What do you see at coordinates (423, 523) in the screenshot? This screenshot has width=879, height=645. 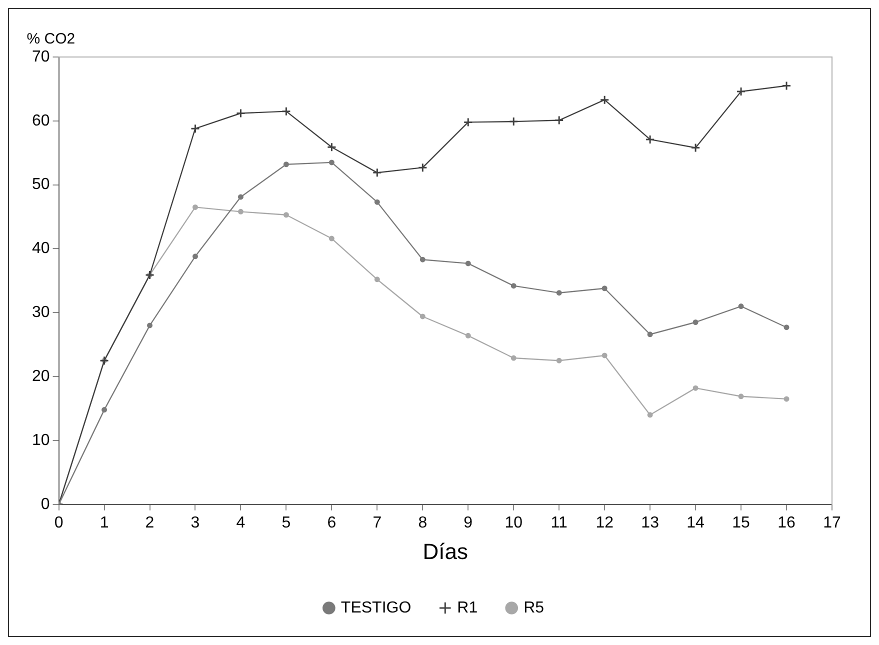 I see `x-tick-label: 8` at bounding box center [423, 523].